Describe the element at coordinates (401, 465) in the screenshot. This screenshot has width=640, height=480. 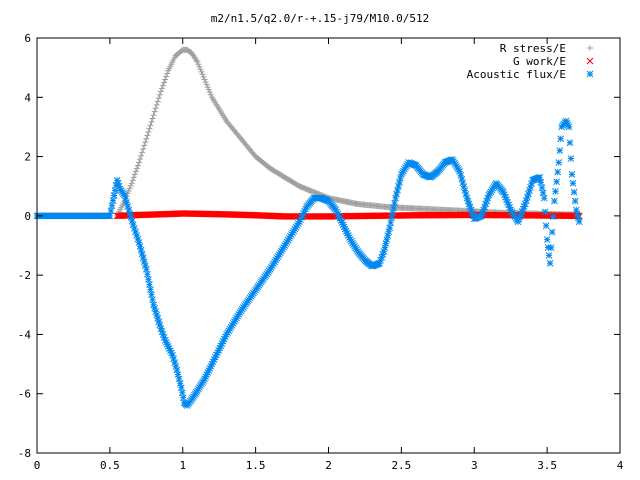
I see `x-tick-label: 2.5` at that location.